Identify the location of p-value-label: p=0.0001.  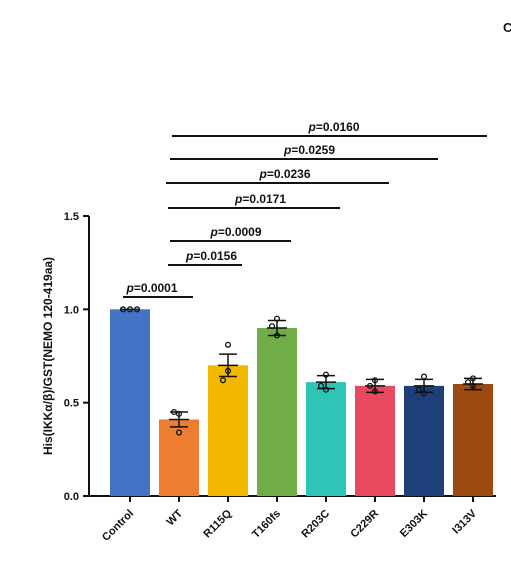
(151, 288).